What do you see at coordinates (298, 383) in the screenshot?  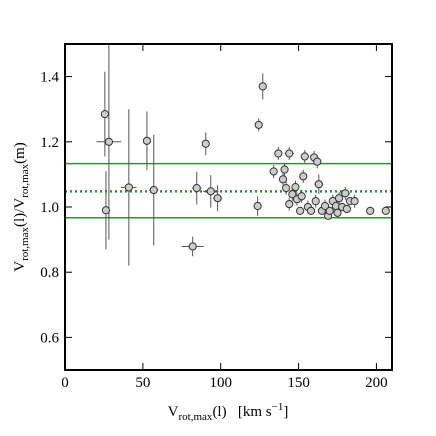 I see `x-tick-label: 150` at bounding box center [298, 383].